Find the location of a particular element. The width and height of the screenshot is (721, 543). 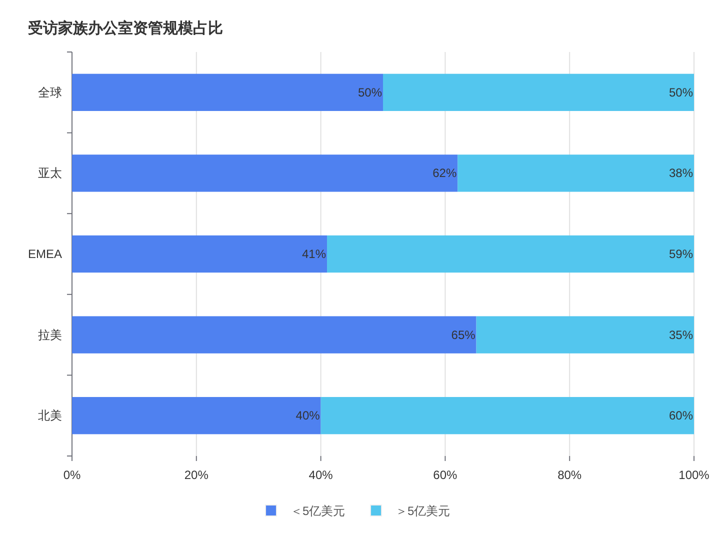

chart-title: 受访家族办公室资管规模占比 is located at coordinates (125, 28).